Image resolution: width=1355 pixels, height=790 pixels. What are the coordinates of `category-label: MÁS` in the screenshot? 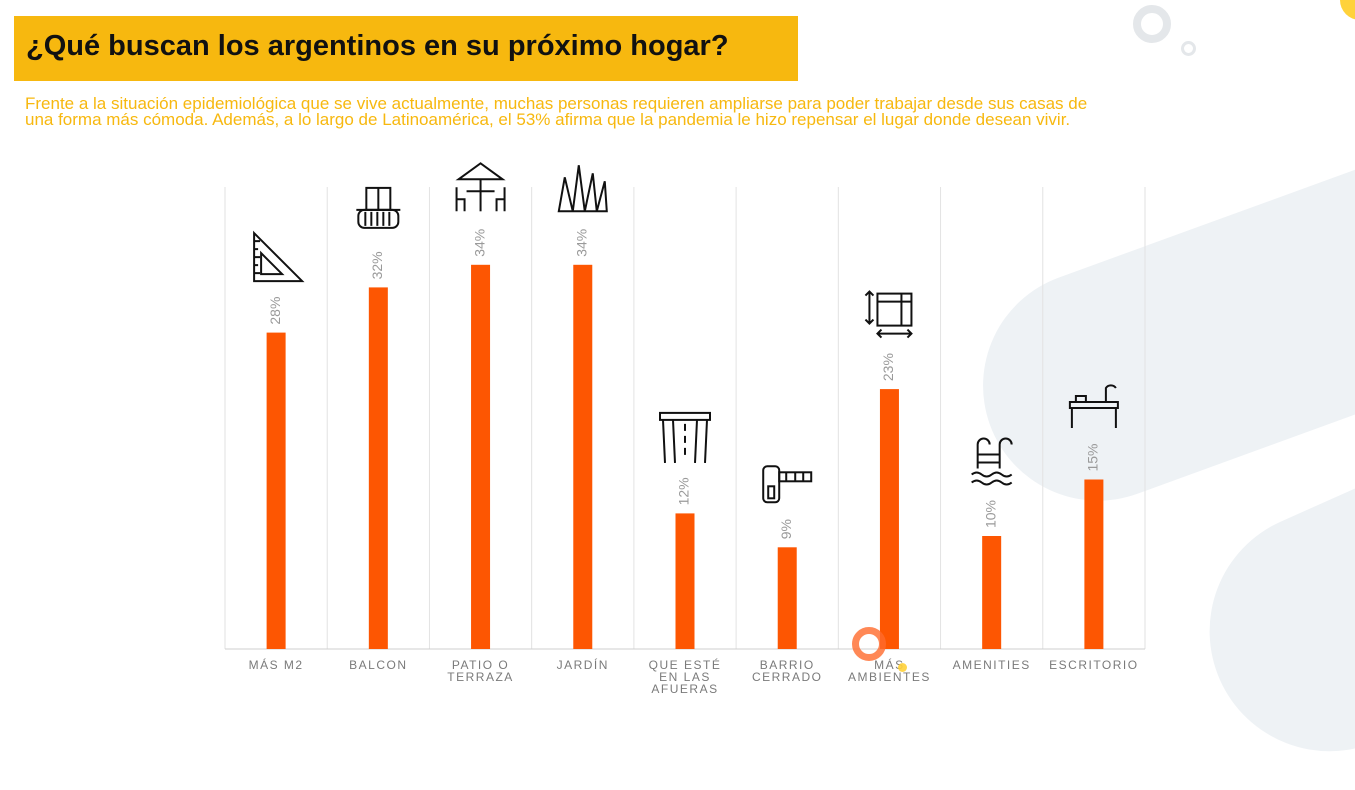 It's located at (889, 664).